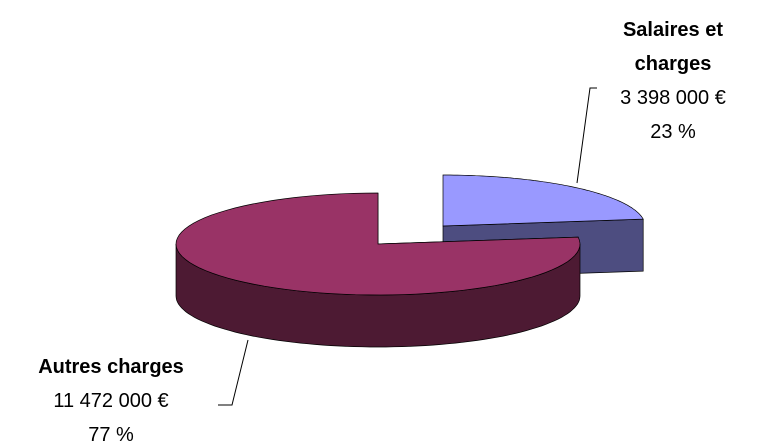 The height and width of the screenshot is (445, 757). I want to click on label-block: Autres charges 11 472 000 € 77 %, so click(111, 397).